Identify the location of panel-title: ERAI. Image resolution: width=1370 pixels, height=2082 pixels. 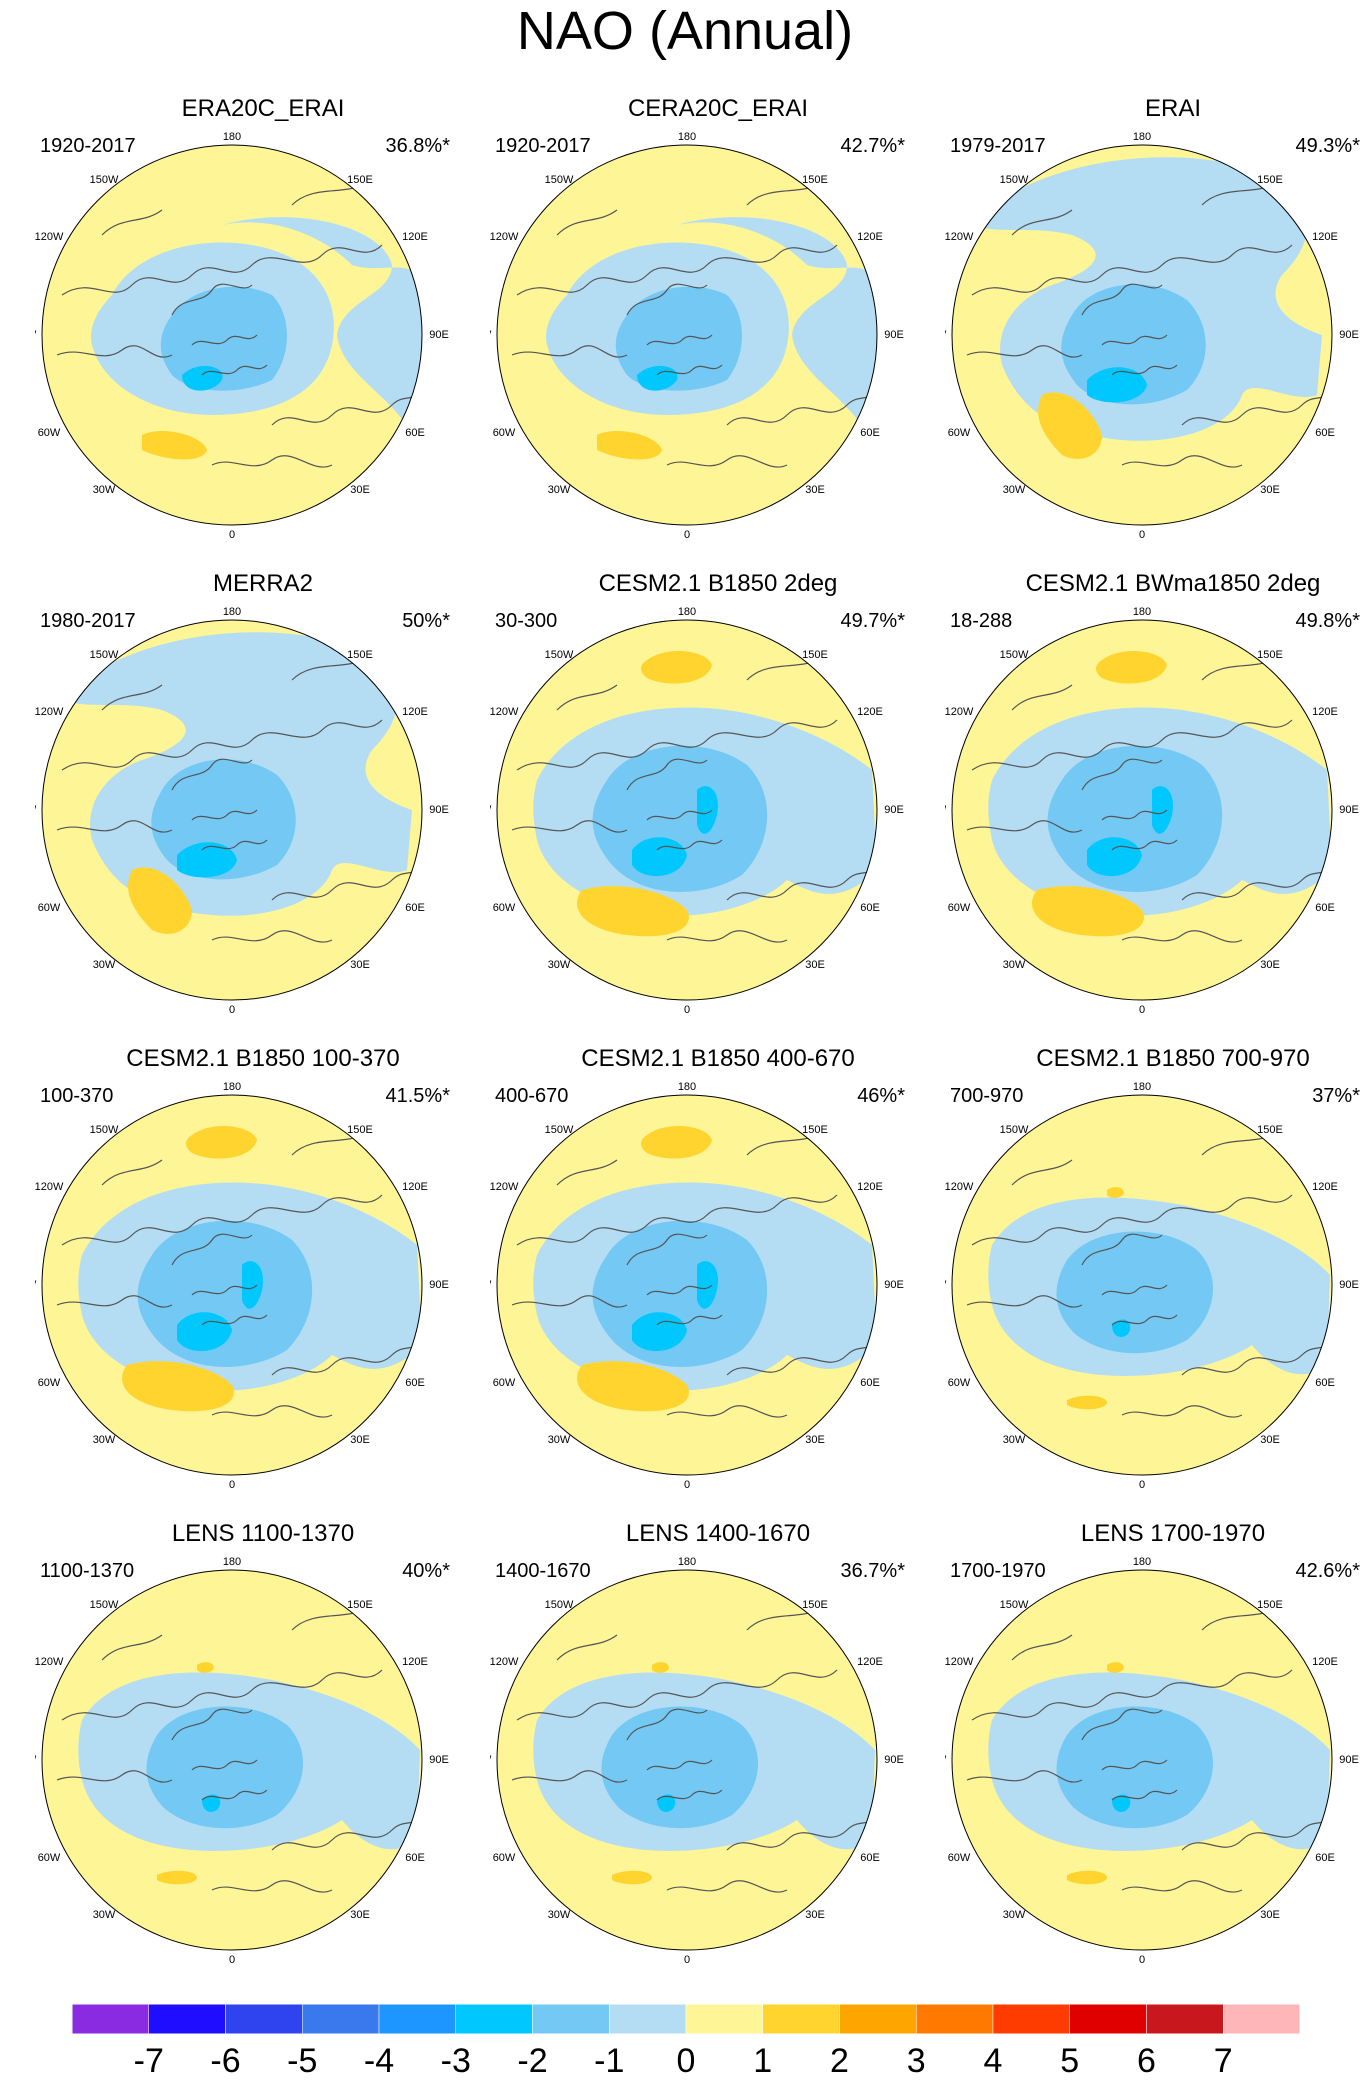
(1172, 108).